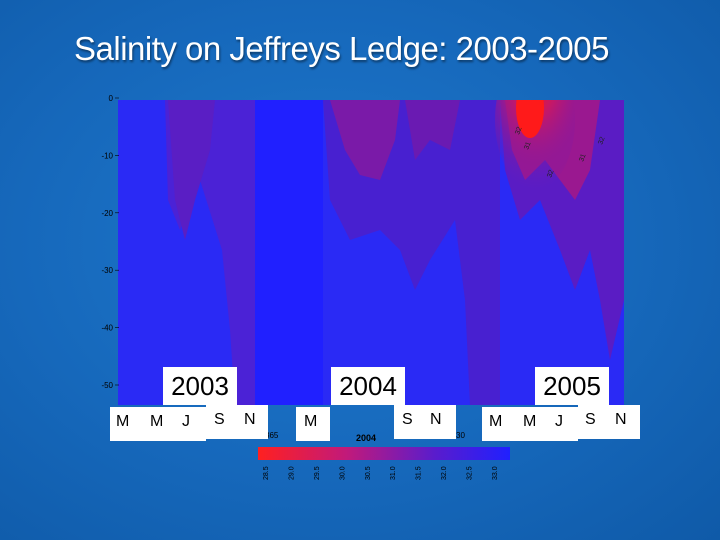 Image resolution: width=720 pixels, height=540 pixels. Describe the element at coordinates (107, 328) in the screenshot. I see `y-tick-label: -40` at that location.